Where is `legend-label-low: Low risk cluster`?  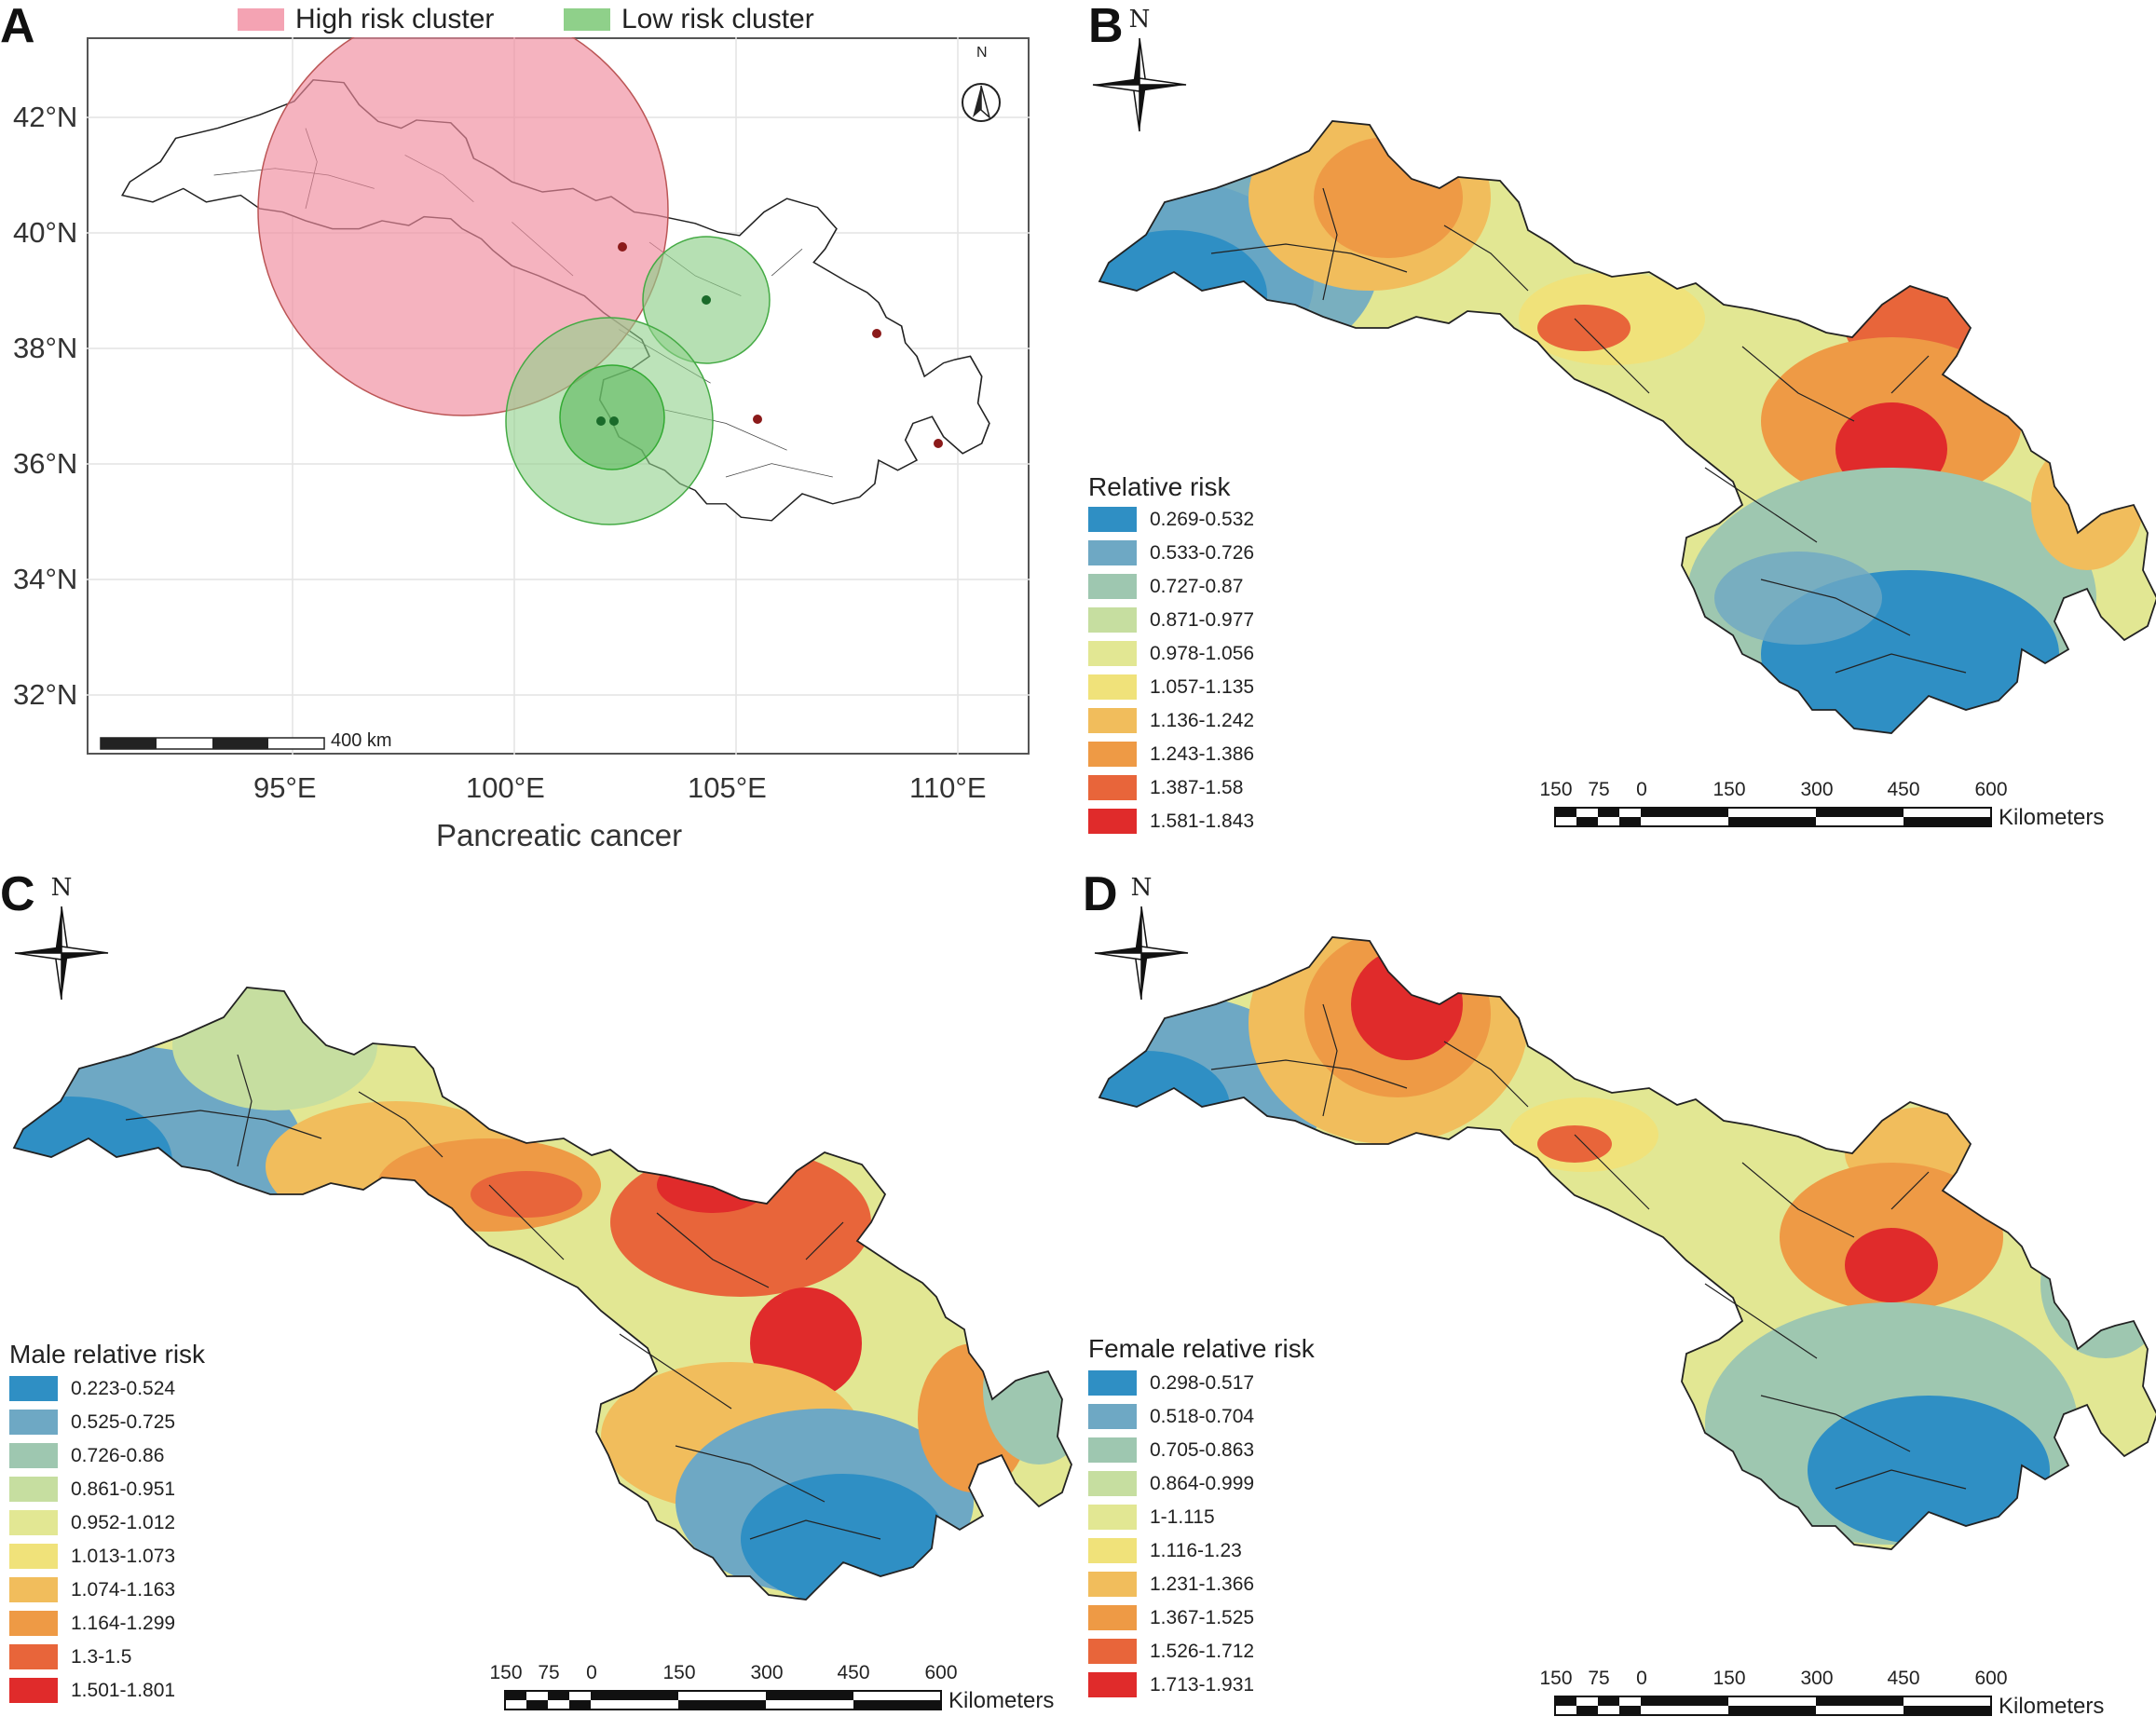
legend-label-low: Low risk cluster is located at coordinates (717, 19).